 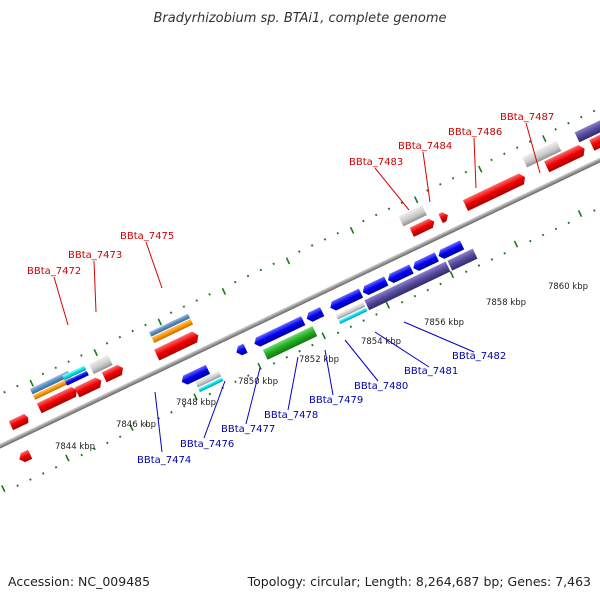 What do you see at coordinates (248, 429) in the screenshot?
I see `gene-label-bottom: BBta_7477` at bounding box center [248, 429].